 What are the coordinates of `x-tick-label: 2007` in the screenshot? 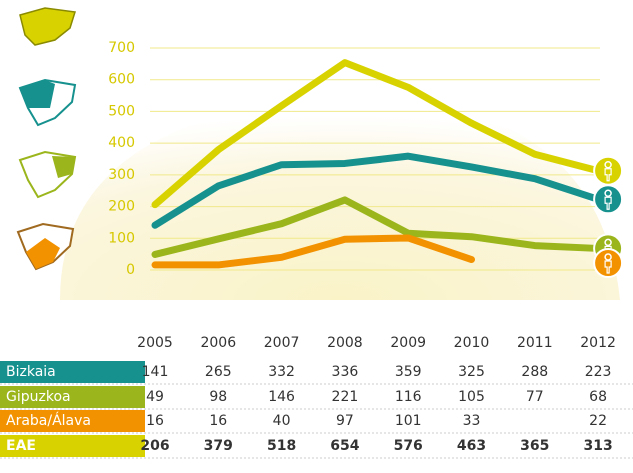 It's located at (282, 343).